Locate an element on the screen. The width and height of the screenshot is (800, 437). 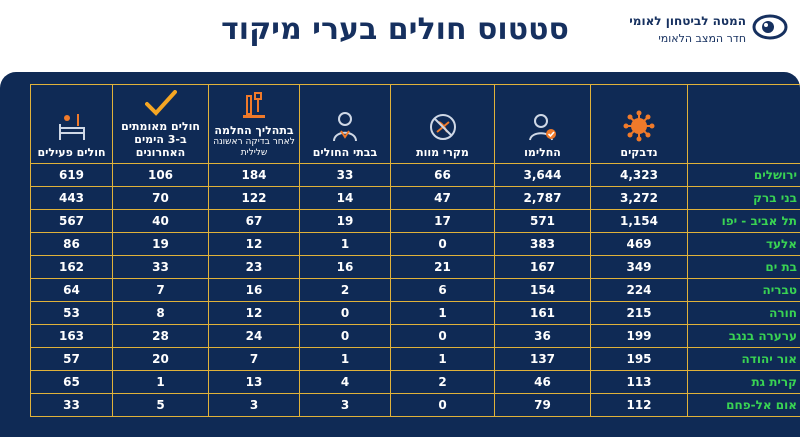
city-cell: תל אביב - יפו is located at coordinates (743, 221).